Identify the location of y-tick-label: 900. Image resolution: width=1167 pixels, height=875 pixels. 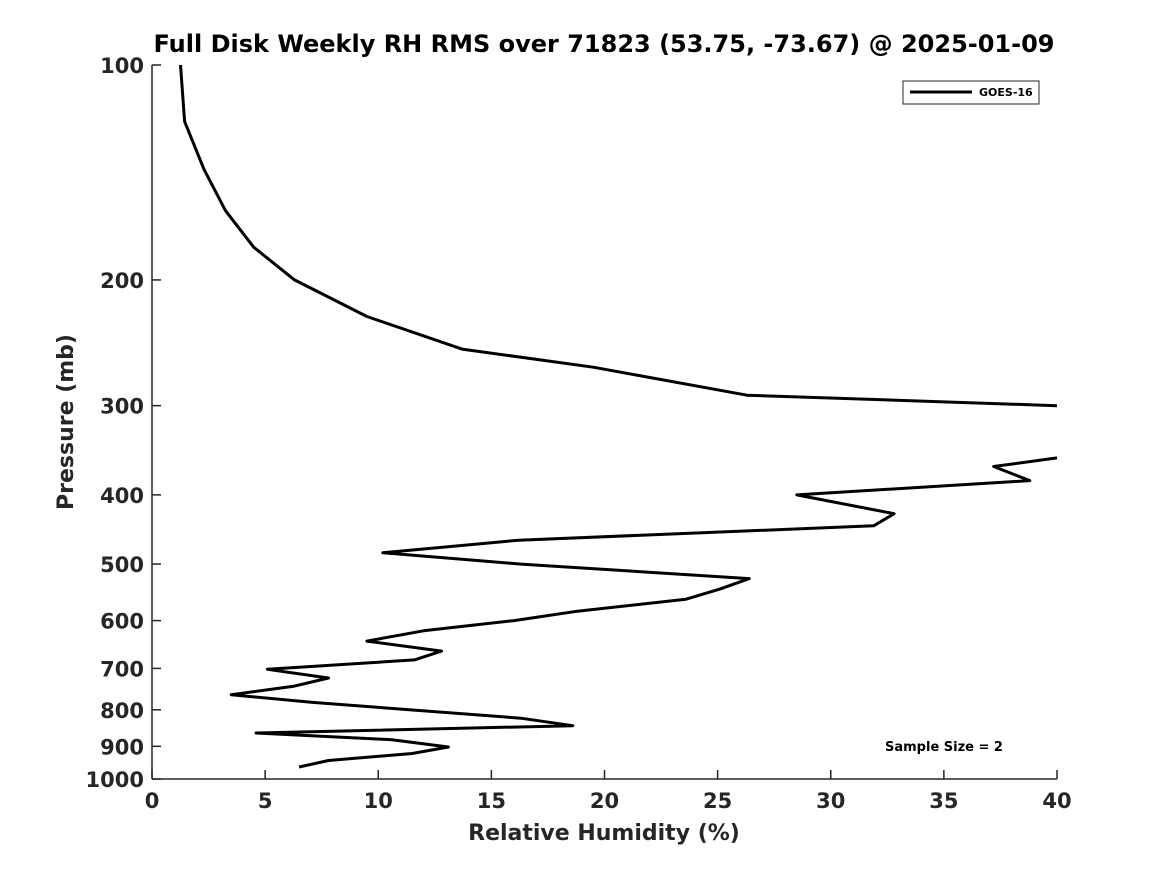
(122, 747).